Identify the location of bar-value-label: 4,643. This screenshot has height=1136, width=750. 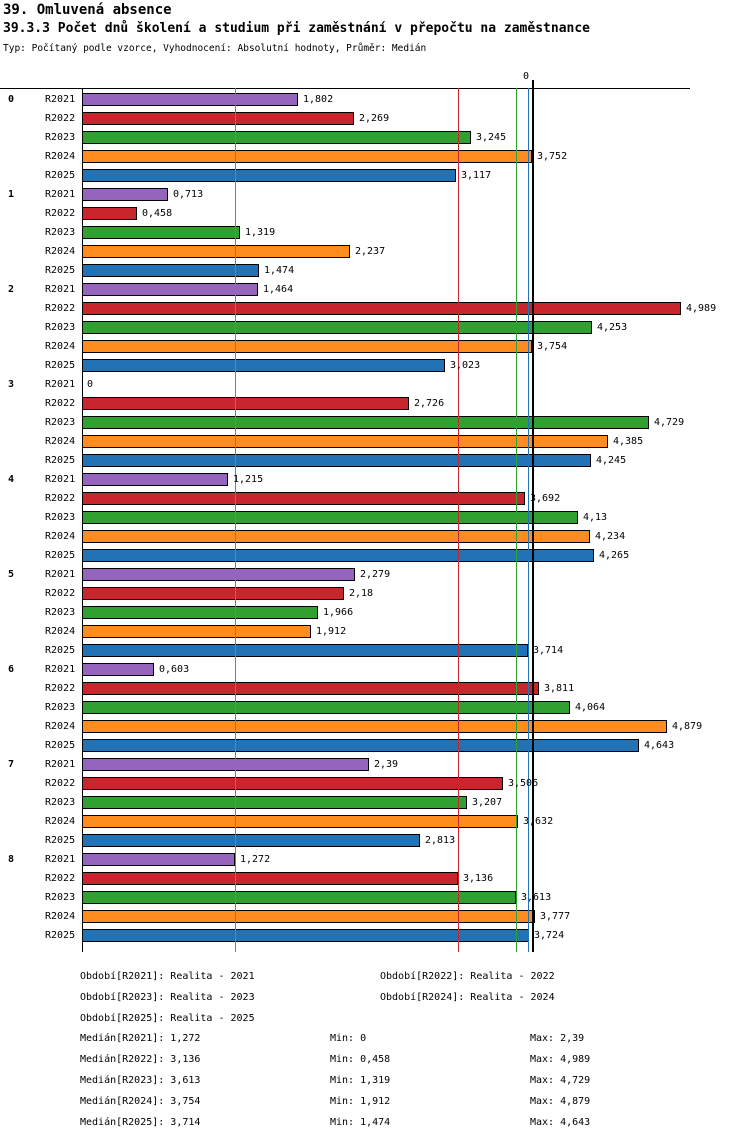
(659, 745).